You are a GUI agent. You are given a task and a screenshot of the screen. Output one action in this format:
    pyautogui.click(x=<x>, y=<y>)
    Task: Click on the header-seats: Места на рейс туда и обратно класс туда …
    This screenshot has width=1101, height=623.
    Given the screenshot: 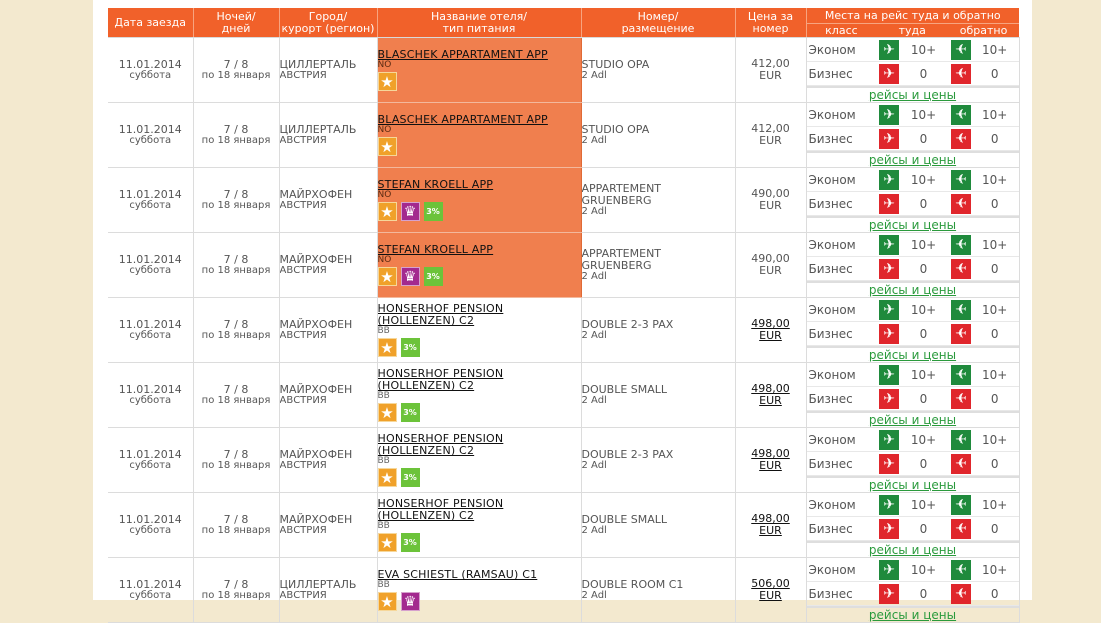 What is the action you would take?
    pyautogui.click(x=912, y=23)
    